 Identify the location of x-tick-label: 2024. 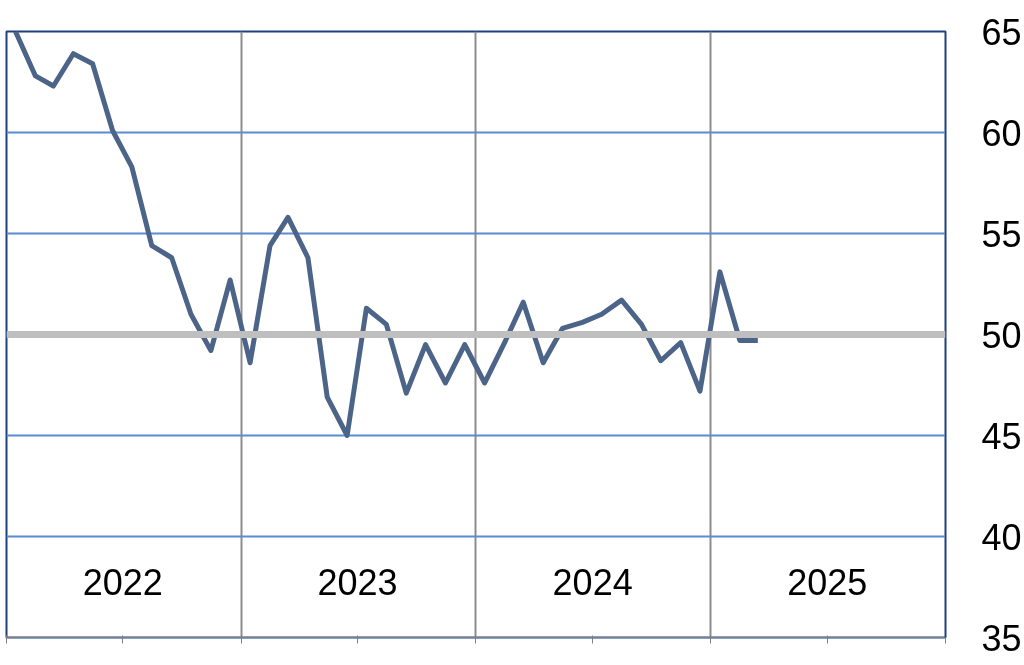
(592, 582).